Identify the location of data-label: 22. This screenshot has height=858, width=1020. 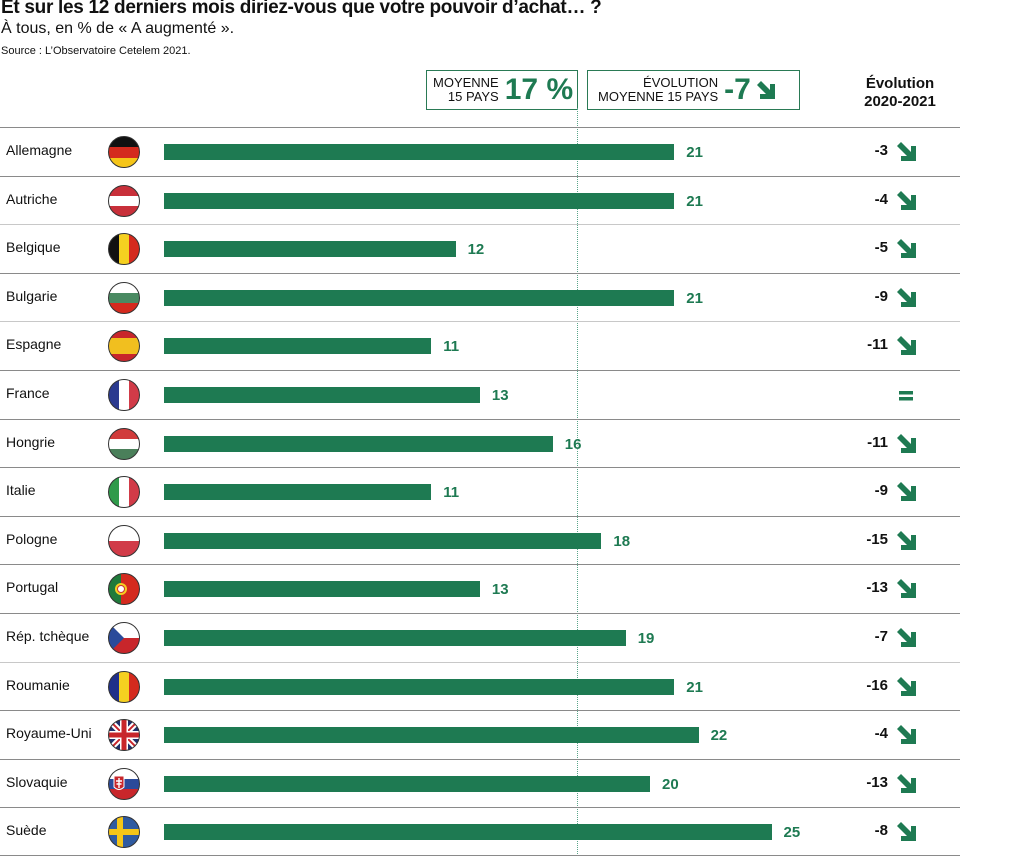
(719, 736).